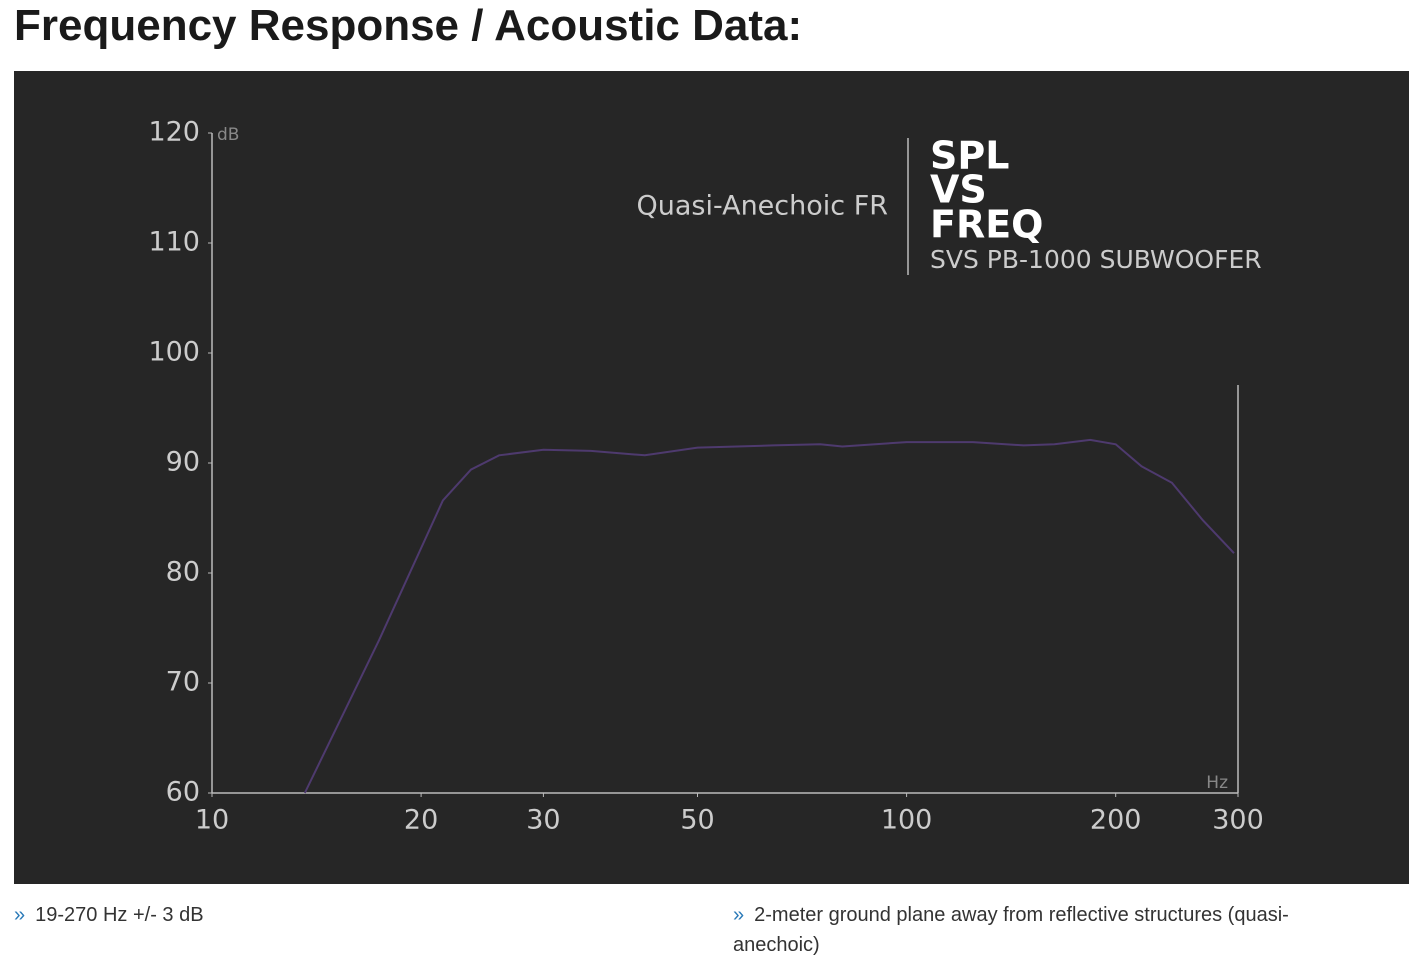  What do you see at coordinates (174, 132) in the screenshot?
I see `y-tick-label: 120` at bounding box center [174, 132].